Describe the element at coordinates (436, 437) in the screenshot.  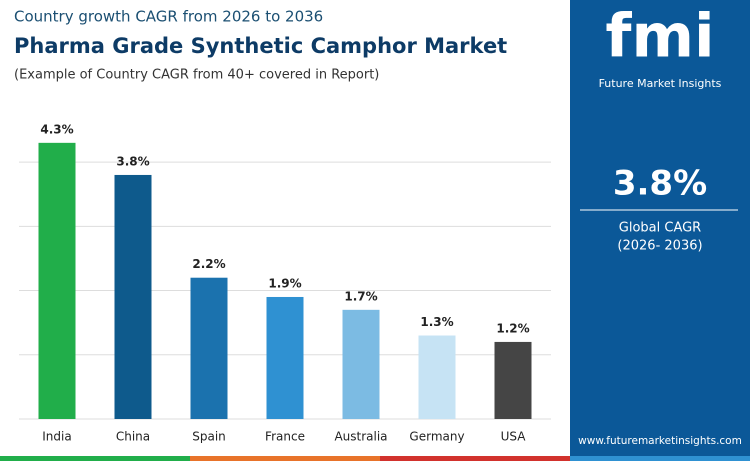
I see `x-tick-label: Germany` at that location.